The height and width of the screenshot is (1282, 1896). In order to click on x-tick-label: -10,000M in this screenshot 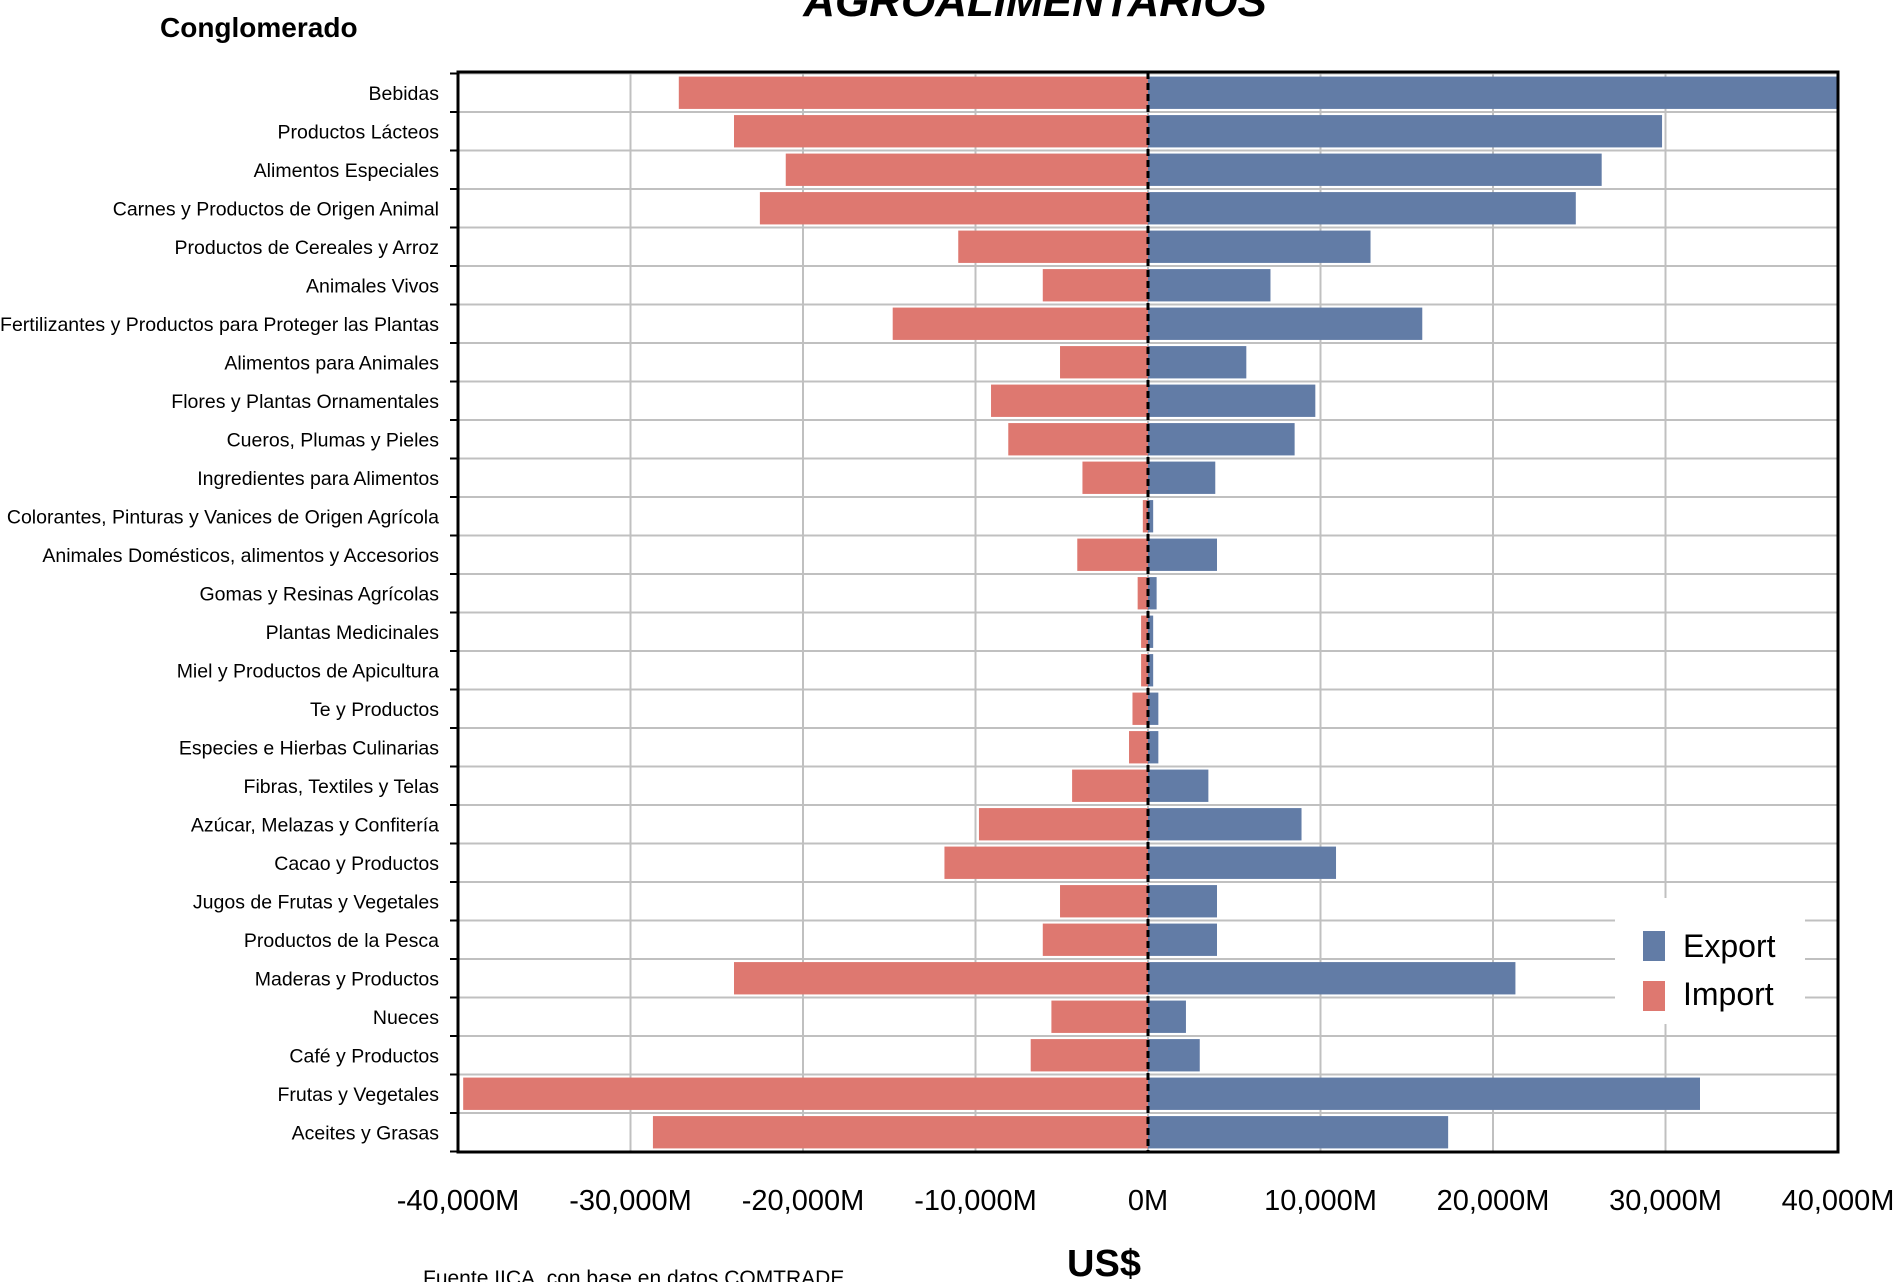, I will do `click(975, 1201)`.